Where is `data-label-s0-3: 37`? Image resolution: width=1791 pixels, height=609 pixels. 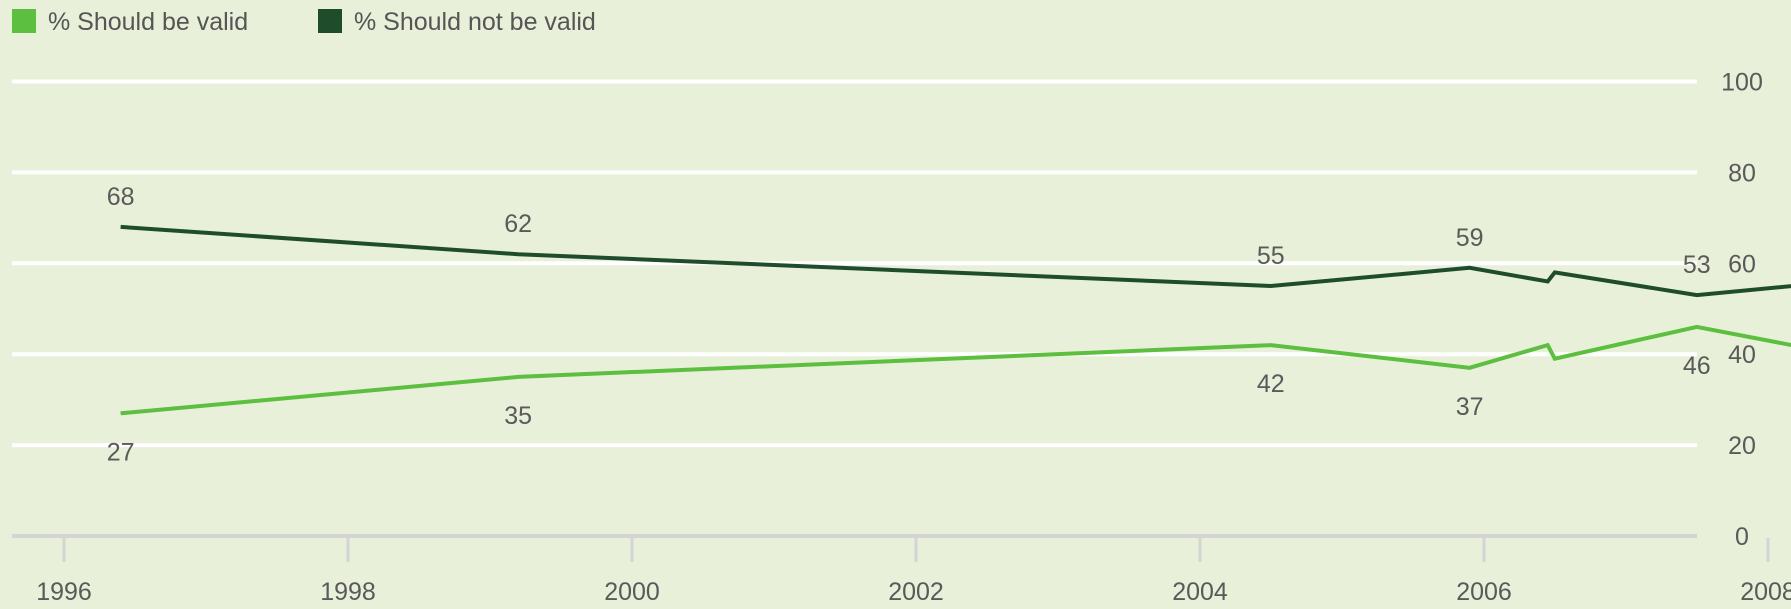 data-label-s0-3: 37 is located at coordinates (1470, 407).